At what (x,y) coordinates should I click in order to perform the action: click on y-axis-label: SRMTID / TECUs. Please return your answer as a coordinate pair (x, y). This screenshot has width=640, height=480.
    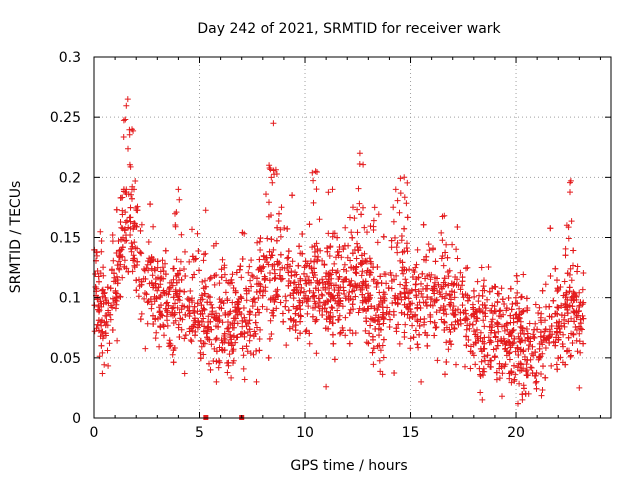
    Looking at the image, I should click on (16, 237).